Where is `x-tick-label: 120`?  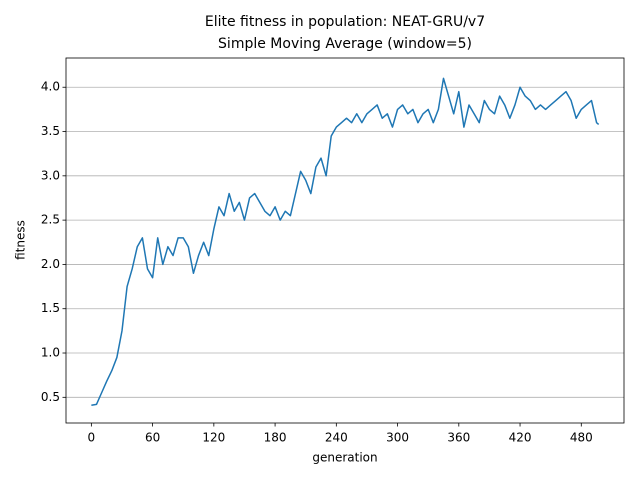 x-tick-label: 120 is located at coordinates (213, 438).